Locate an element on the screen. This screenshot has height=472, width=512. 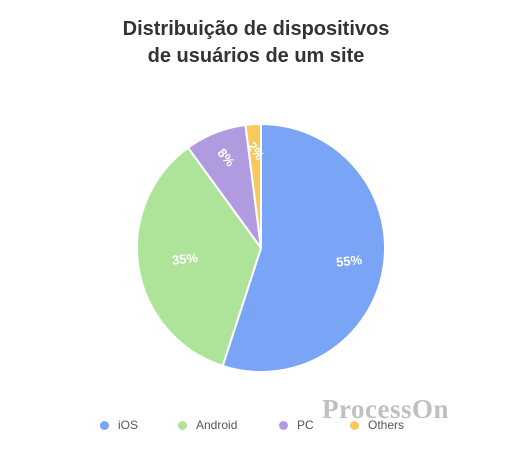
chart-title-line-1: Distribuição de dispositivos is located at coordinates (256, 29).